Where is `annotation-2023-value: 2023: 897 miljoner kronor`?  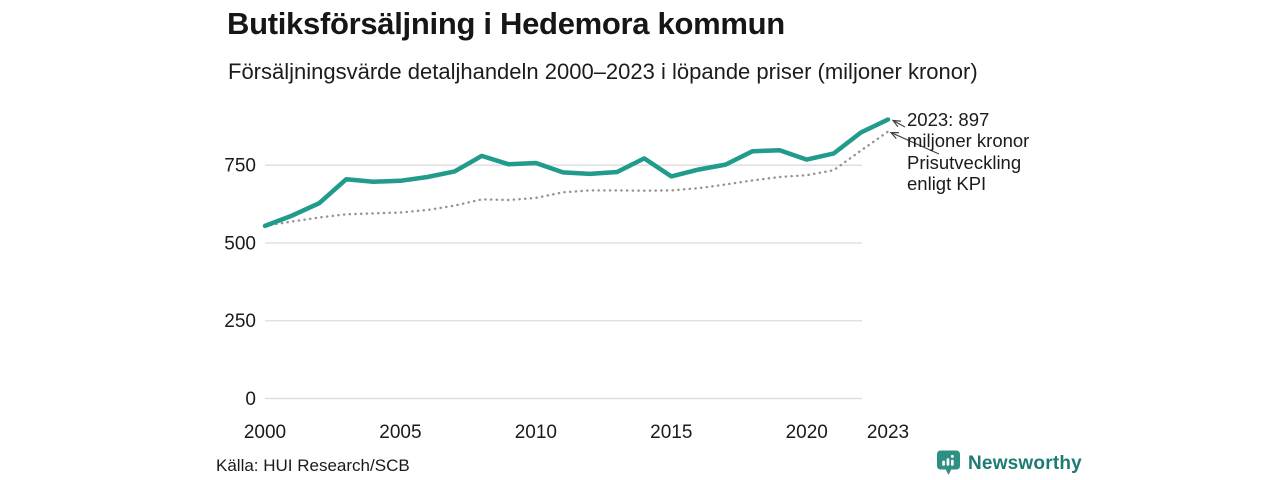
annotation-2023-value: 2023: 897 miljoner kronor is located at coordinates (968, 130).